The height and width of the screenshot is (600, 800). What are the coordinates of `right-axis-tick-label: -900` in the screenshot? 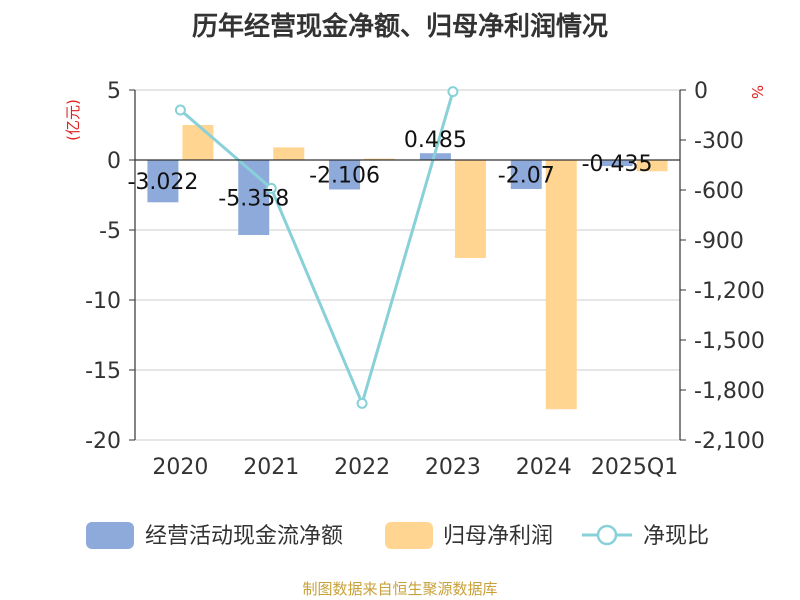 It's located at (719, 241).